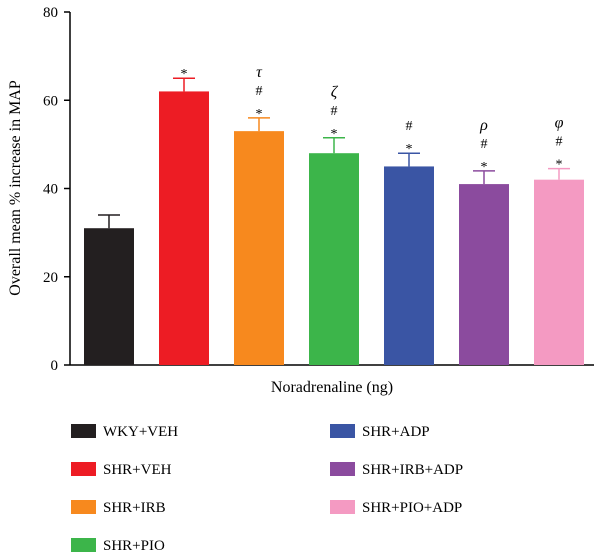  Describe the element at coordinates (140, 432) in the screenshot. I see `legend-label: WKY+VEH` at that location.